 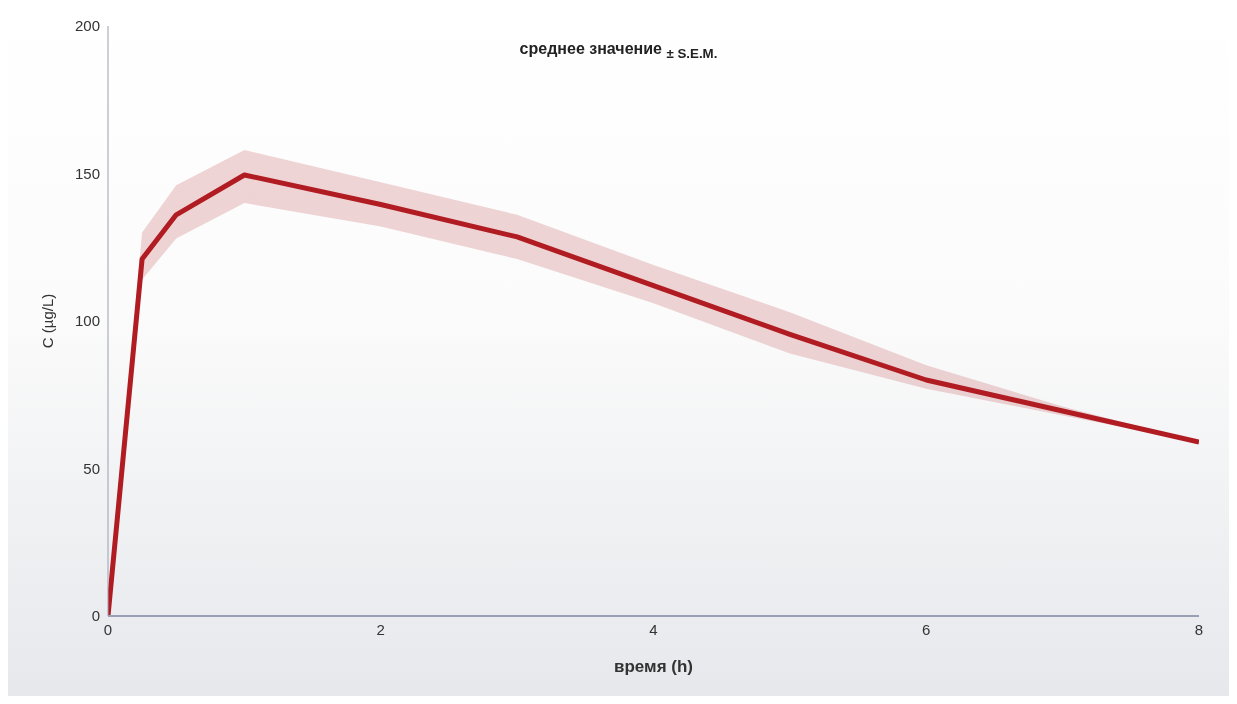 I want to click on y-tick-label: 150, so click(x=87, y=173).